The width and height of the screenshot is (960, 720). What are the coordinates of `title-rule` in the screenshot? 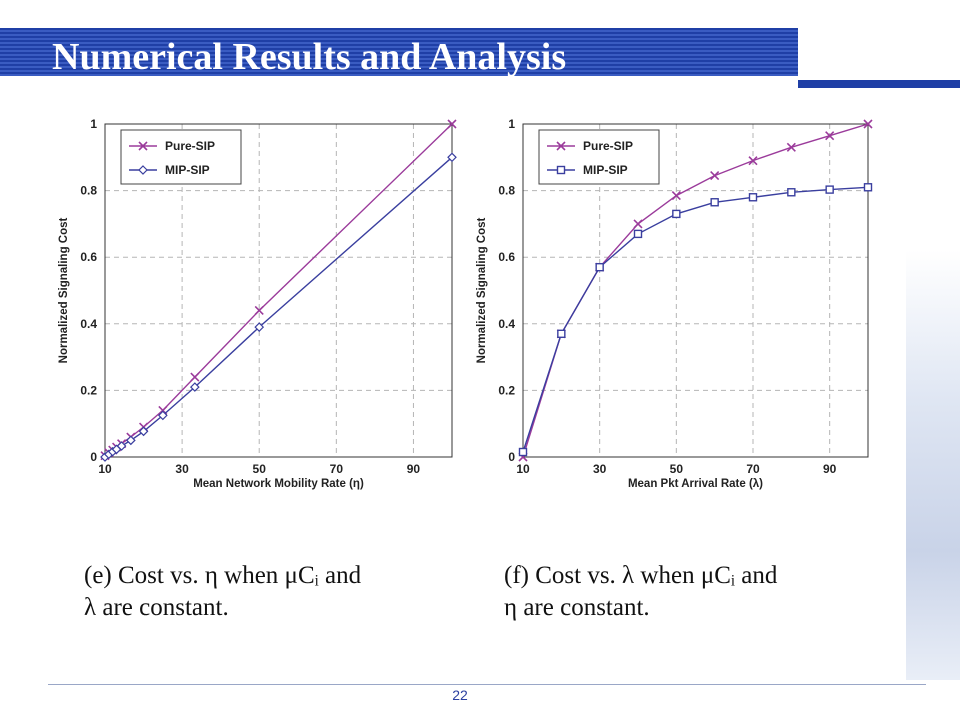 It's located at (879, 84).